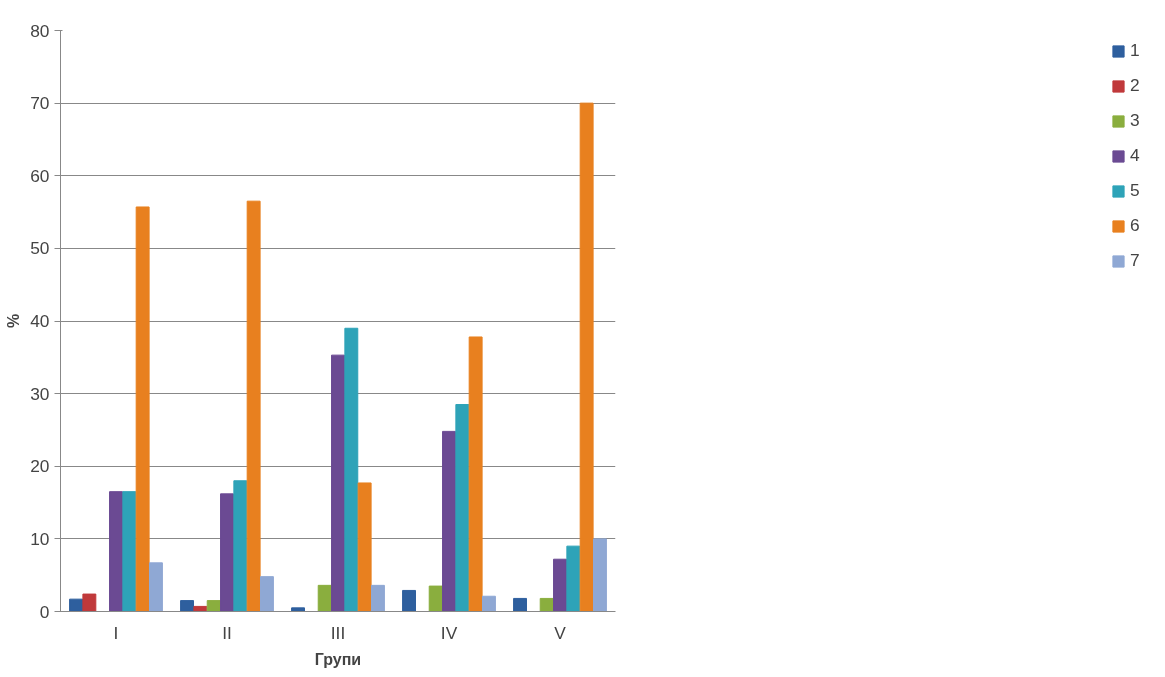 This screenshot has height=677, width=1165. Describe the element at coordinates (40, 393) in the screenshot. I see `y-tick-label: 30` at that location.